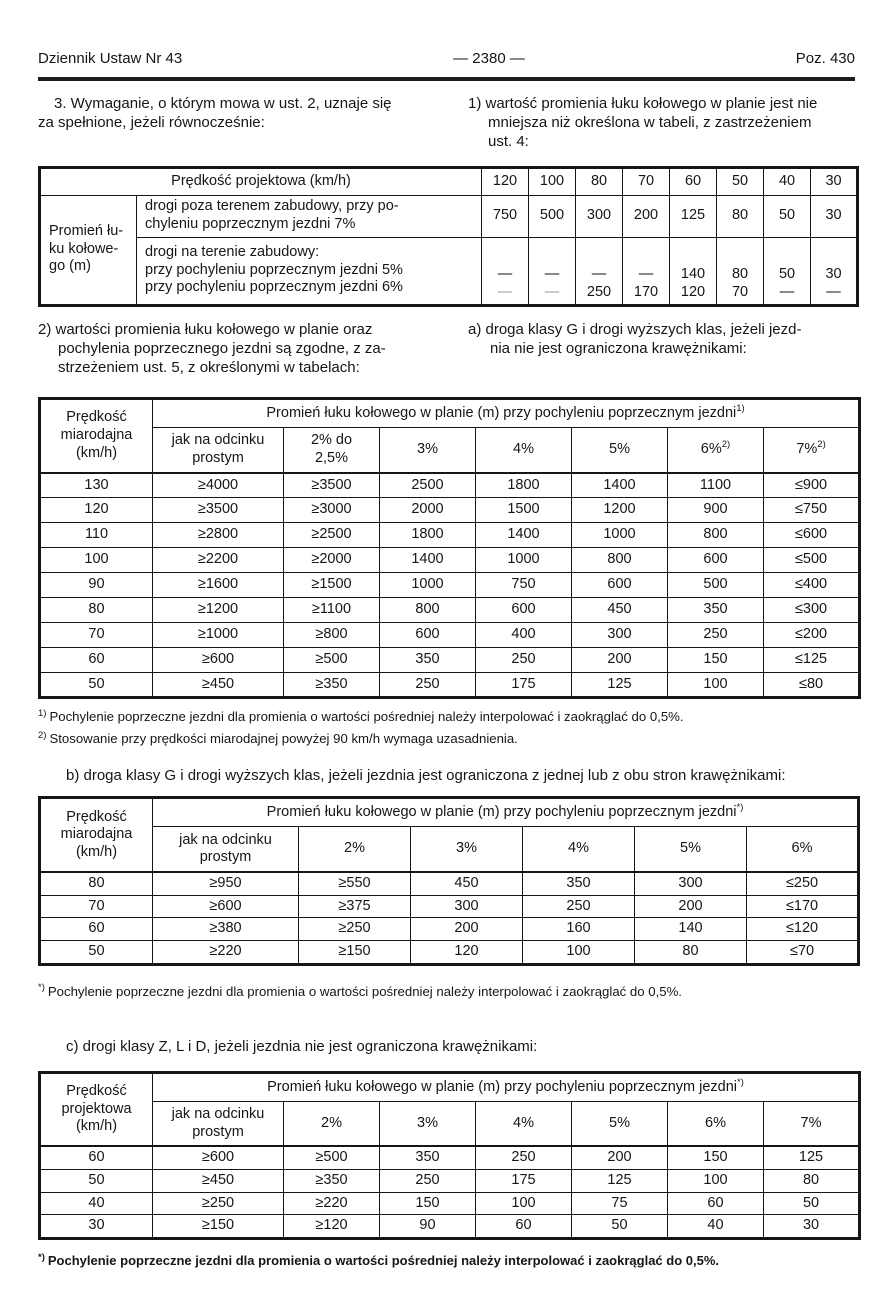  Describe the element at coordinates (619, 1227) in the screenshot. I see `radius-cell: 50` at that location.